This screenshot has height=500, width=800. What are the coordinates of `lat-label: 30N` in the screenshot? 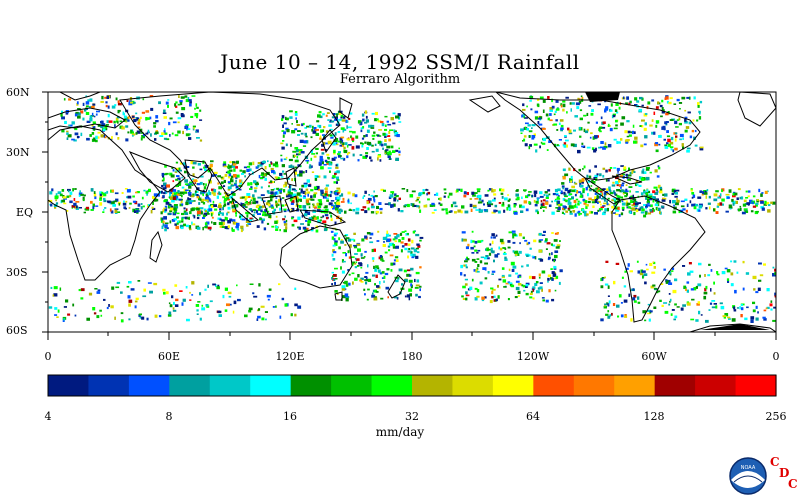 It's located at (18, 152).